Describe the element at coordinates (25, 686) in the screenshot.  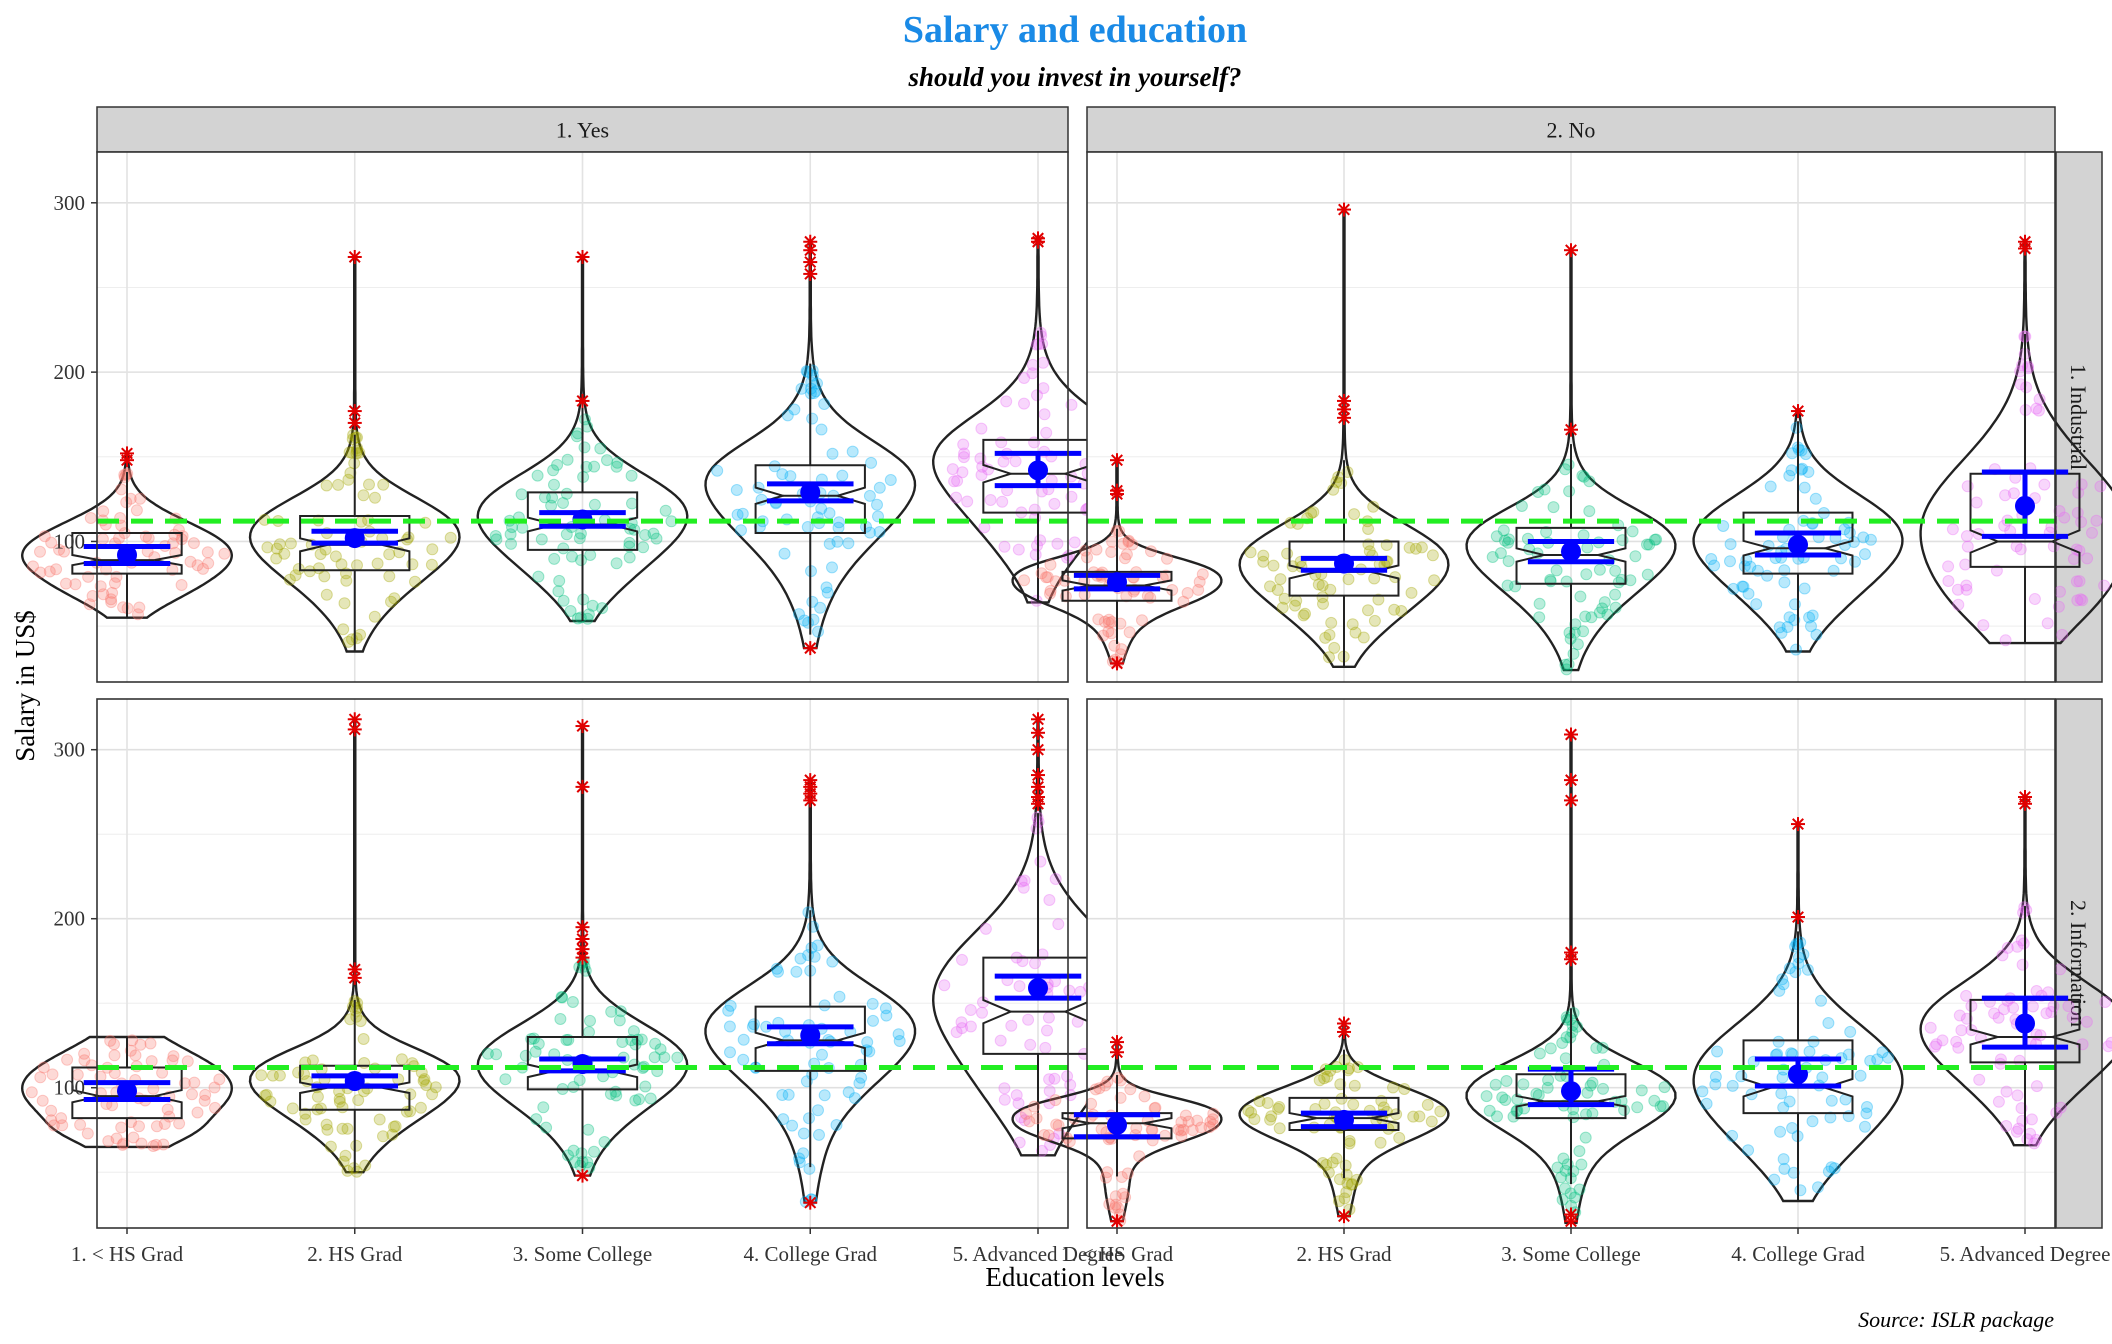
I see `y-axis-label: Salary in US$` at that location.